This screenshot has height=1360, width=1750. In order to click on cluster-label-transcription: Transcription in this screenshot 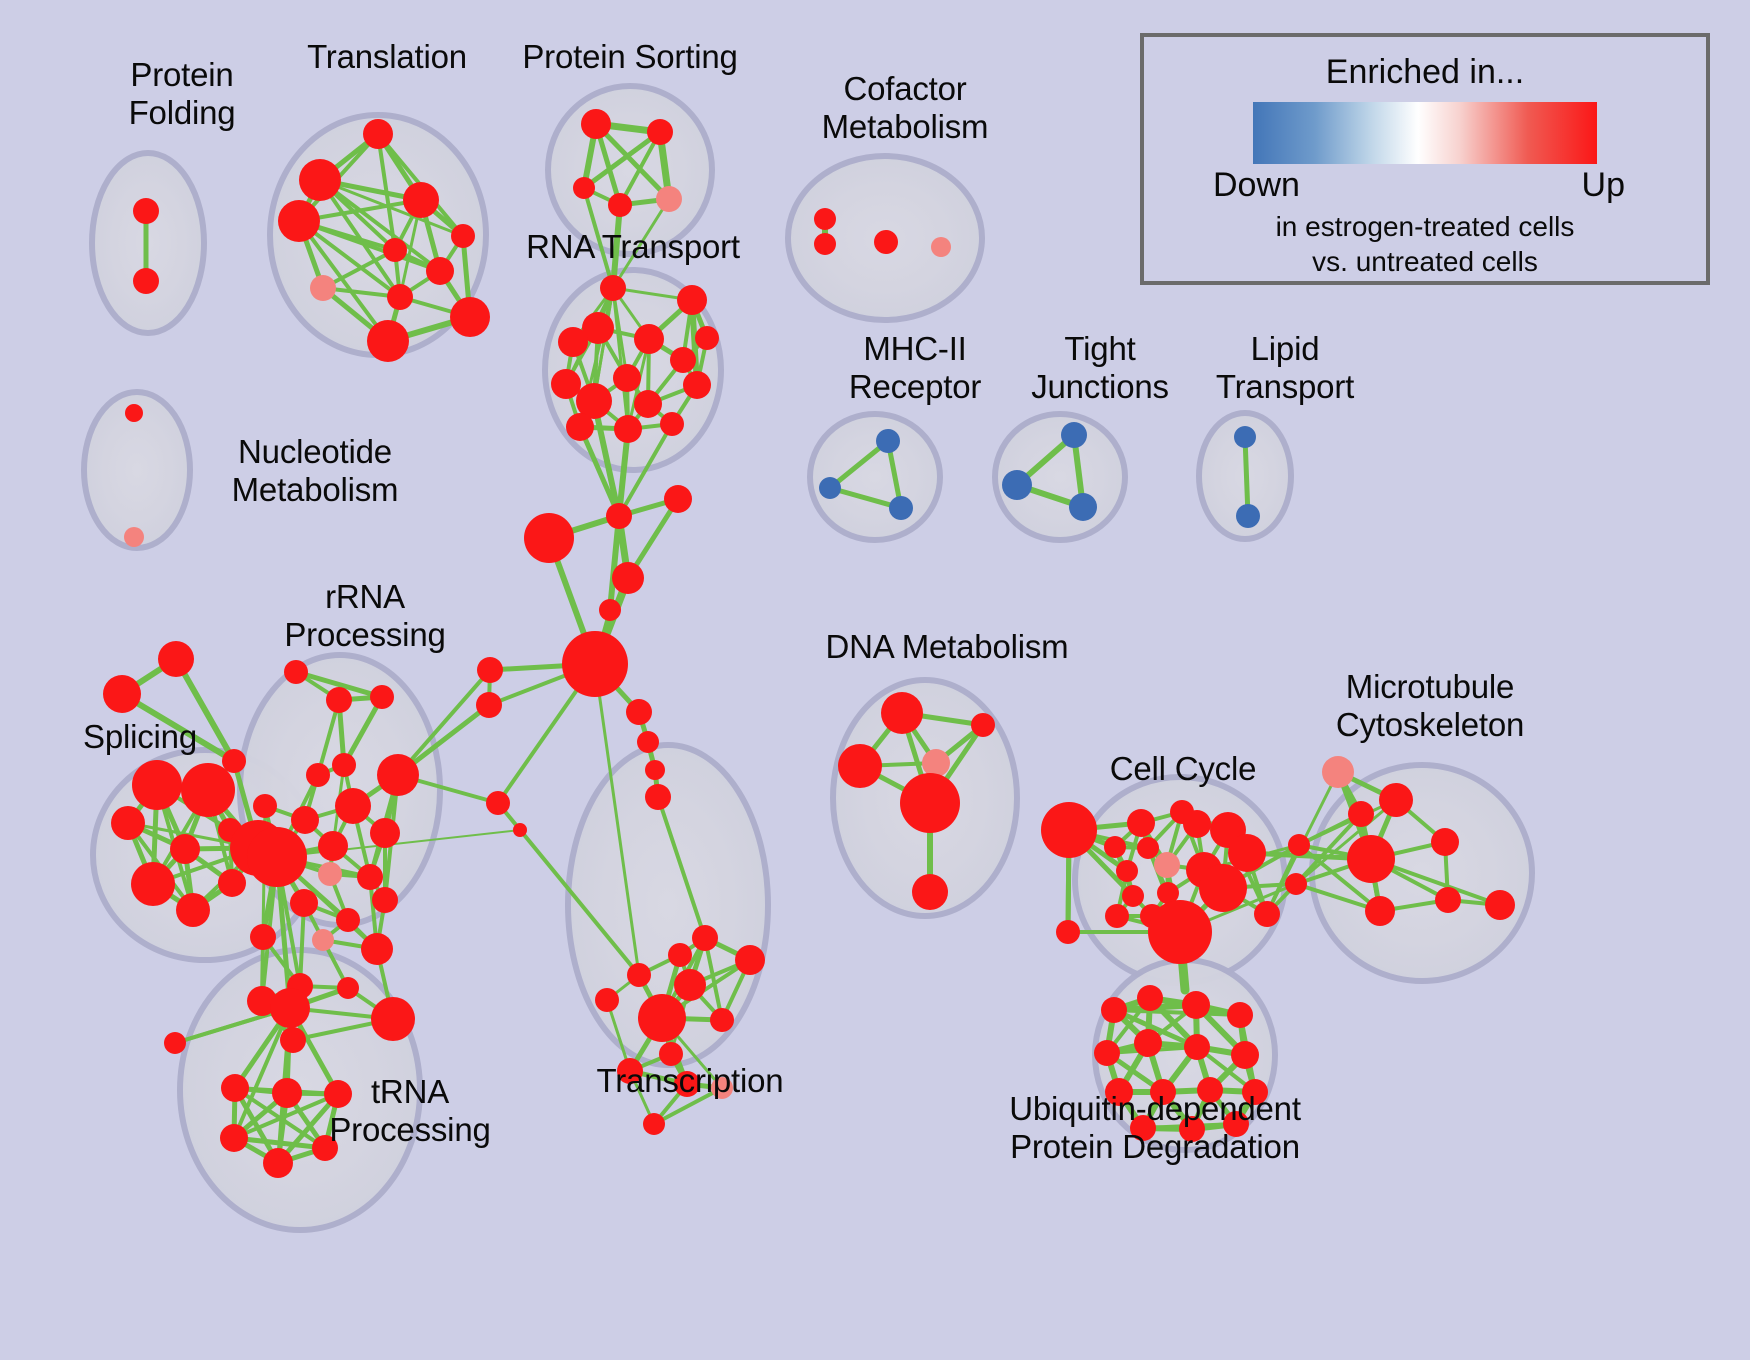, I will do `click(690, 1080)`.